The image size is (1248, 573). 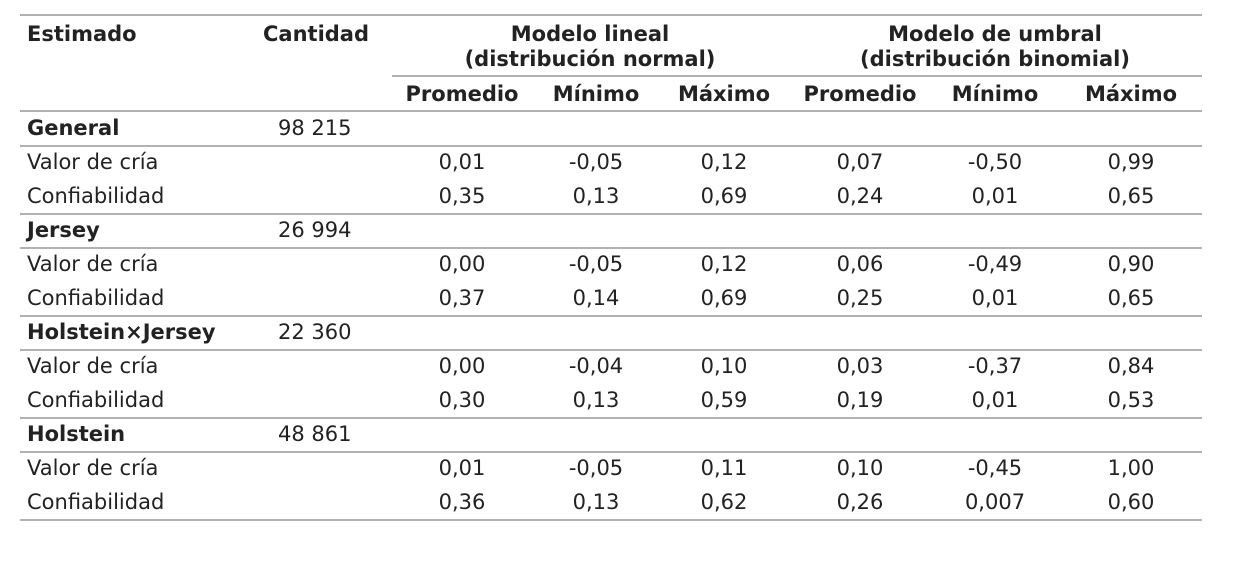 What do you see at coordinates (860, 264) in the screenshot?
I see `cell: 0,06` at bounding box center [860, 264].